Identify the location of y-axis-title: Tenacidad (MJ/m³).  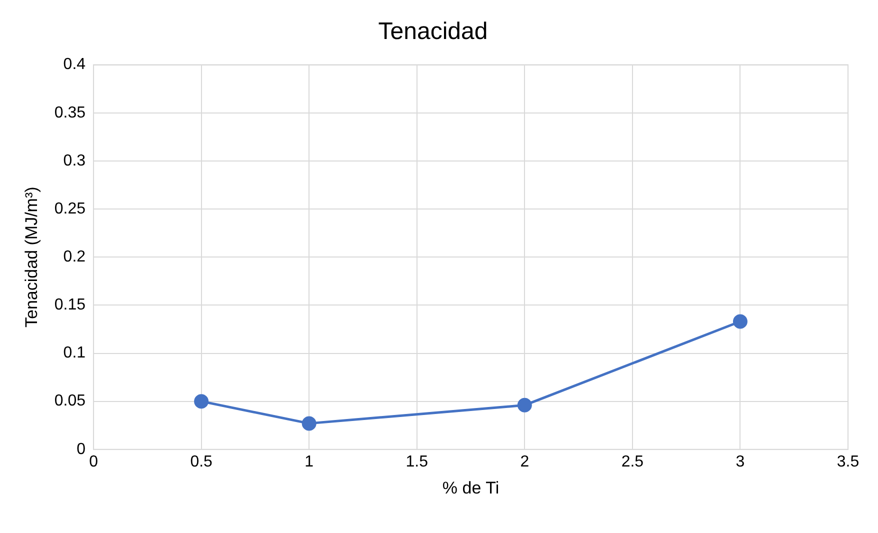
(31, 257).